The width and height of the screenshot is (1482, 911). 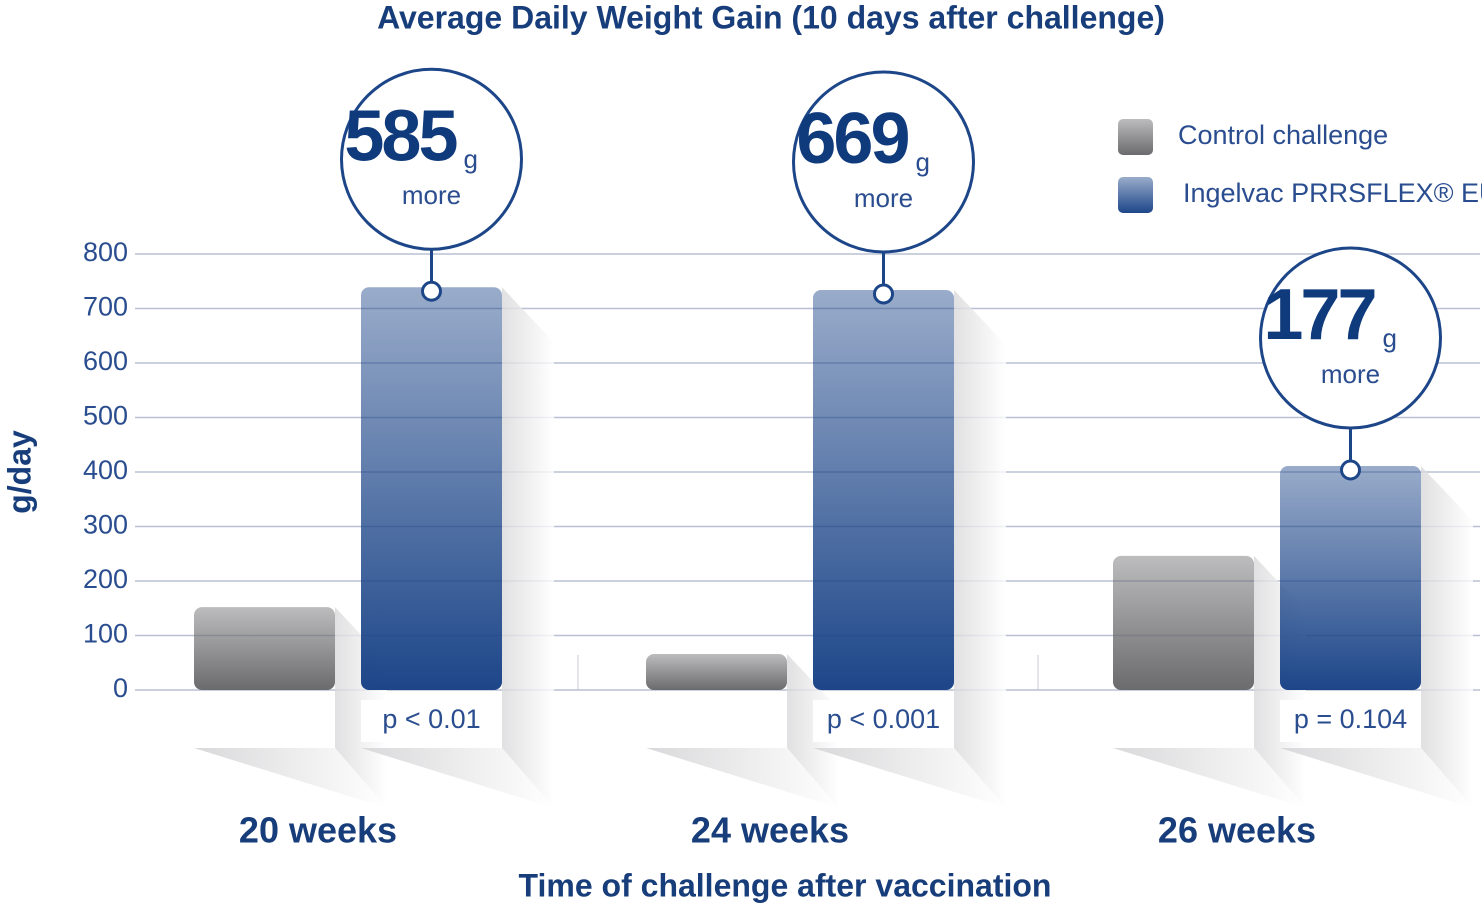 I want to click on y-tick-label: 500, so click(x=105, y=416).